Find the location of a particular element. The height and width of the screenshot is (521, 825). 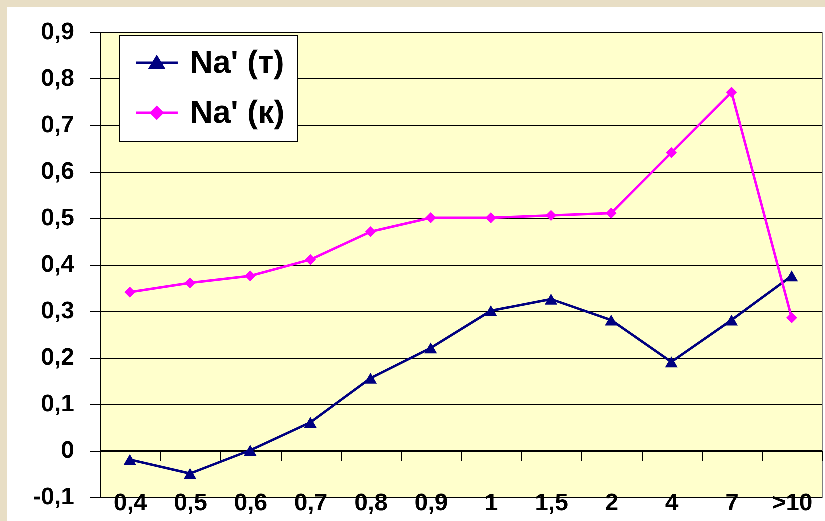

y-tick-label: -0,1 is located at coordinates (53, 497).